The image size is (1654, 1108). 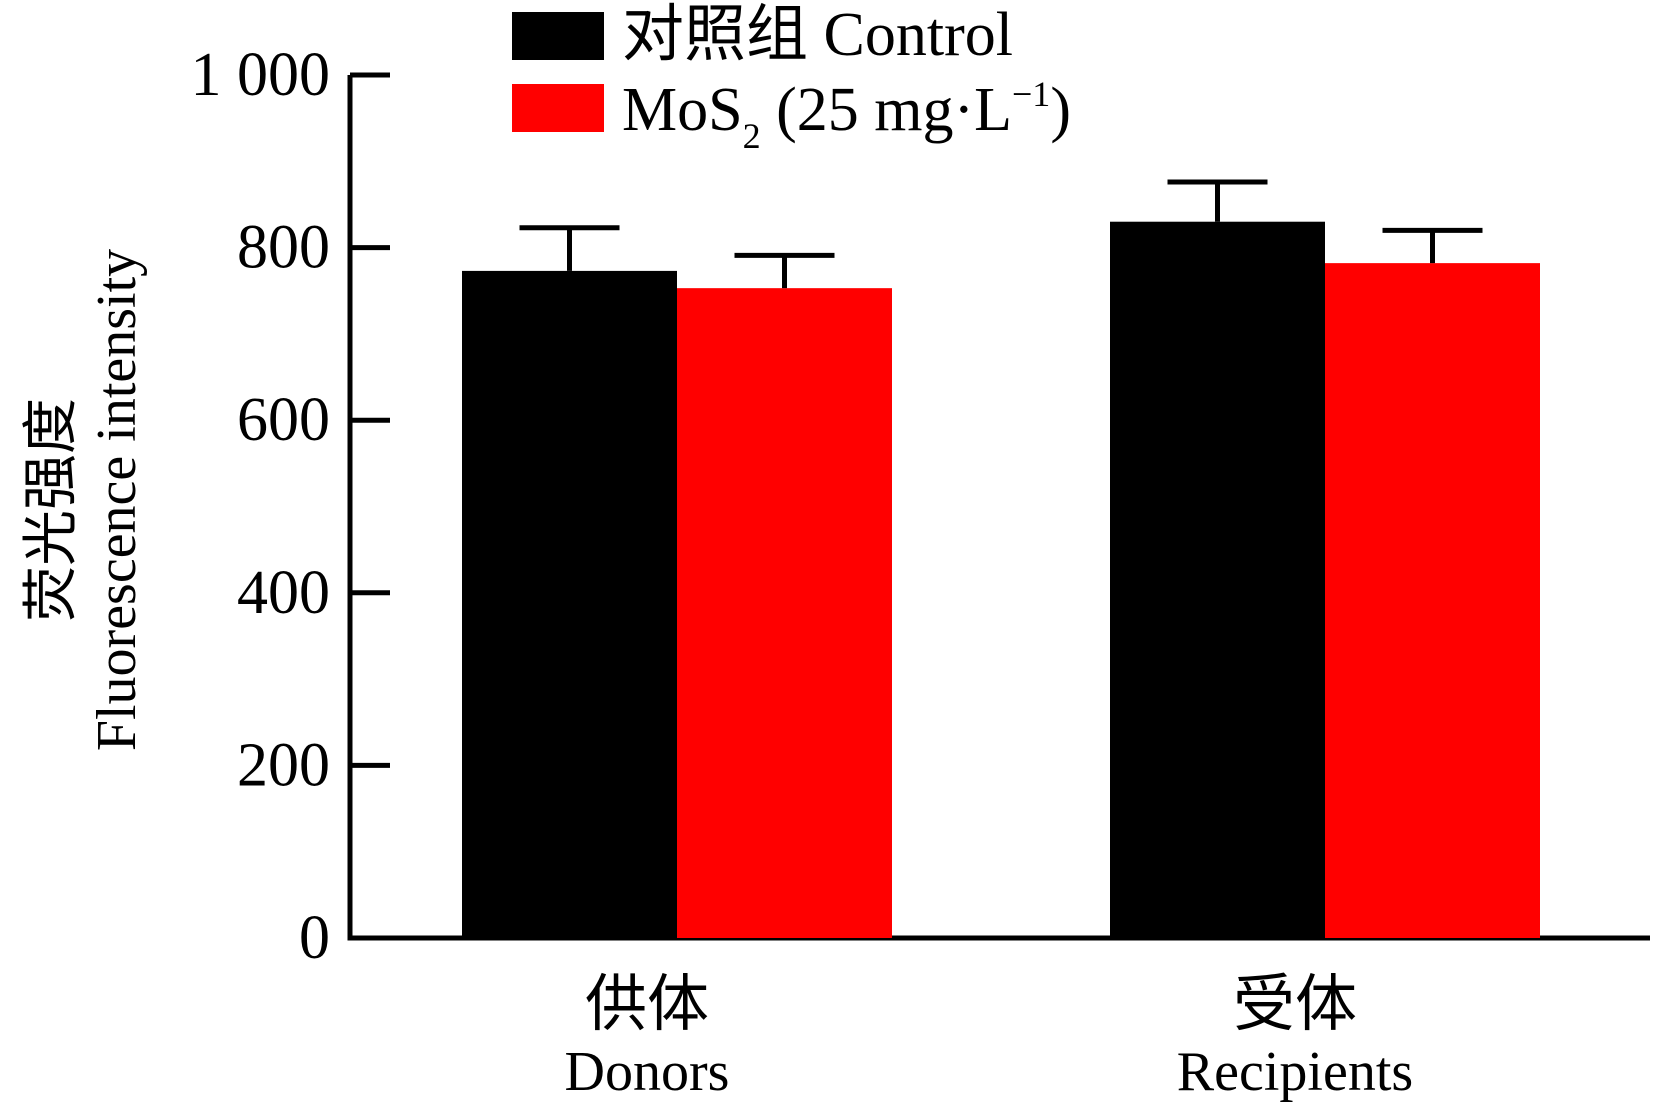 I want to click on legend-label-control: 对照组 Control, so click(x=817, y=35).